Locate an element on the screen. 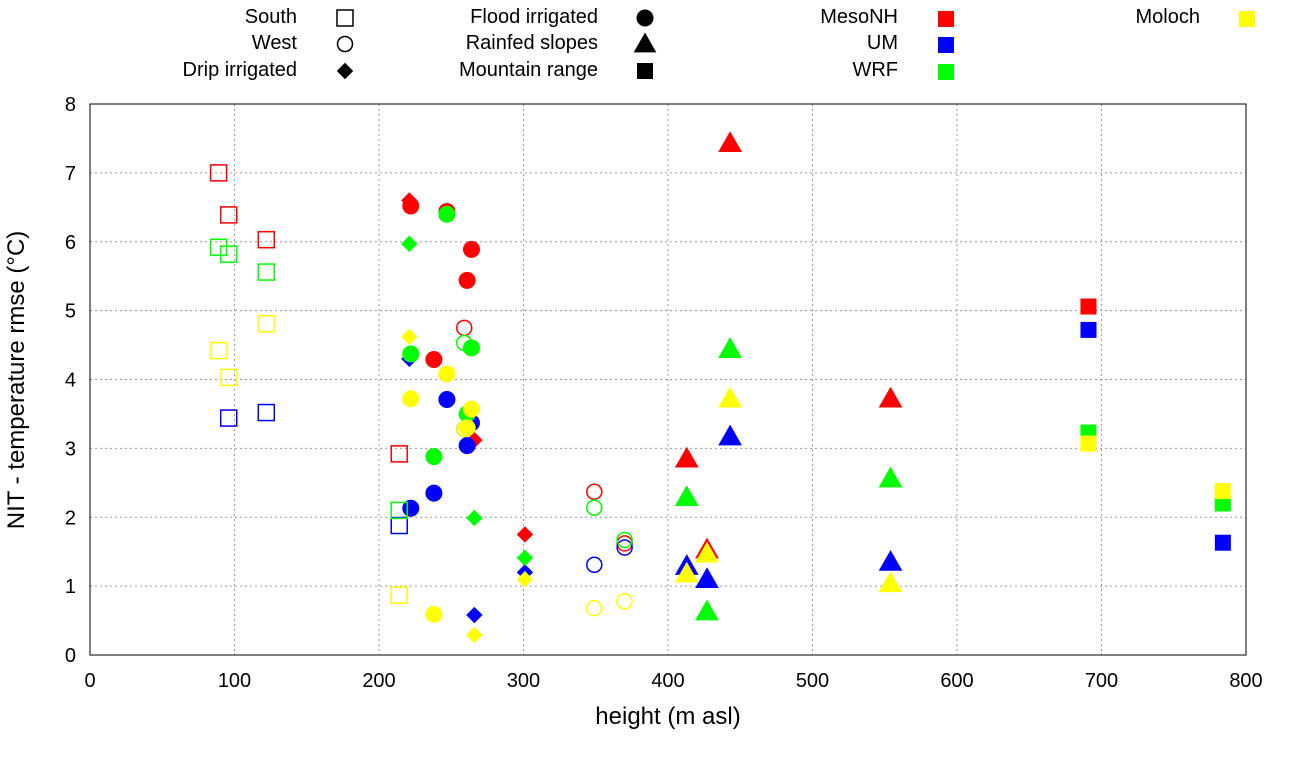 This screenshot has height=765, width=1290. x-tick-label: 100 is located at coordinates (234, 681).